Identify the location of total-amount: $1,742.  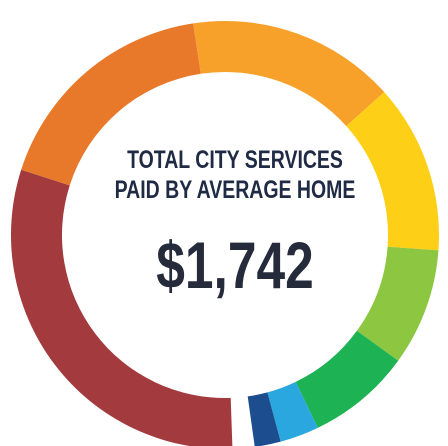
(234, 265).